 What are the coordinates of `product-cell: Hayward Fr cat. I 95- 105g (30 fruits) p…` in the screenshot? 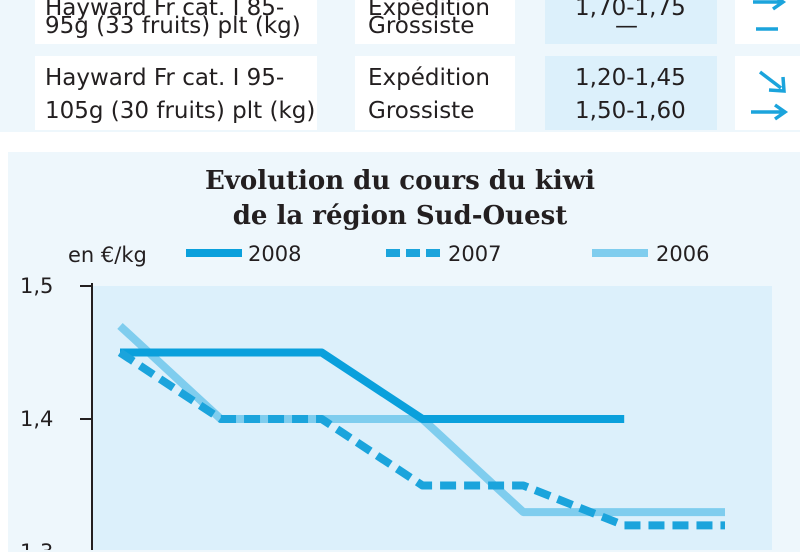 It's located at (176, 93).